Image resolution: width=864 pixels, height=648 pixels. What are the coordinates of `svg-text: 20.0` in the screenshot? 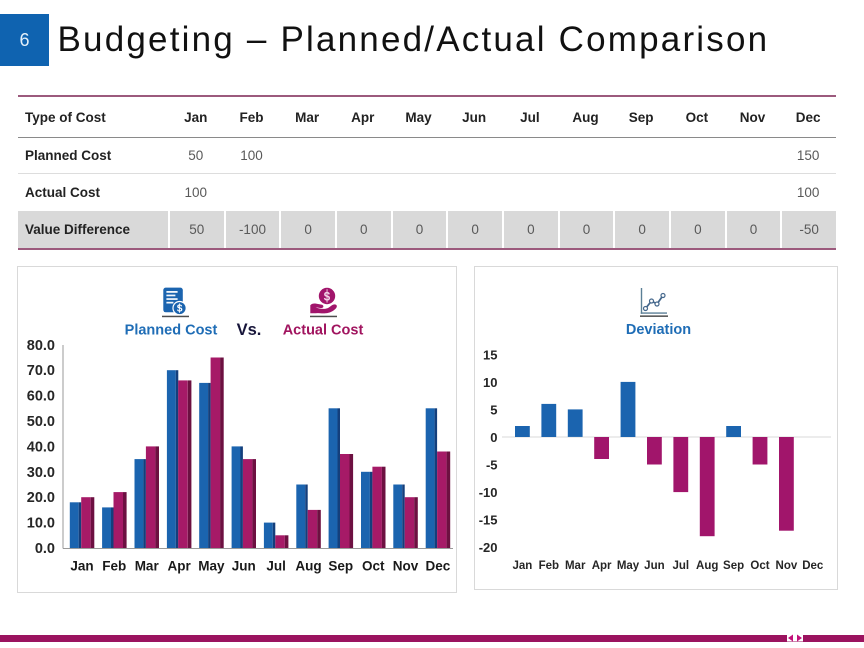 It's located at (41, 498).